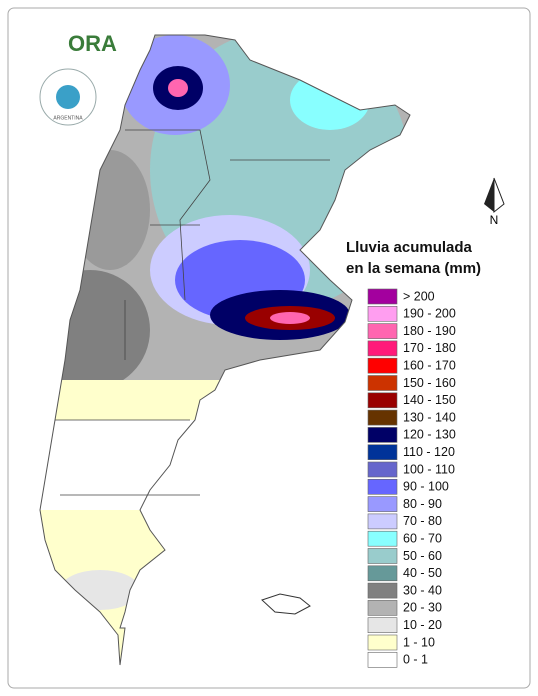 The image size is (538, 696). Describe the element at coordinates (429, 452) in the screenshot. I see `legend-label: 110 - 120` at that location.